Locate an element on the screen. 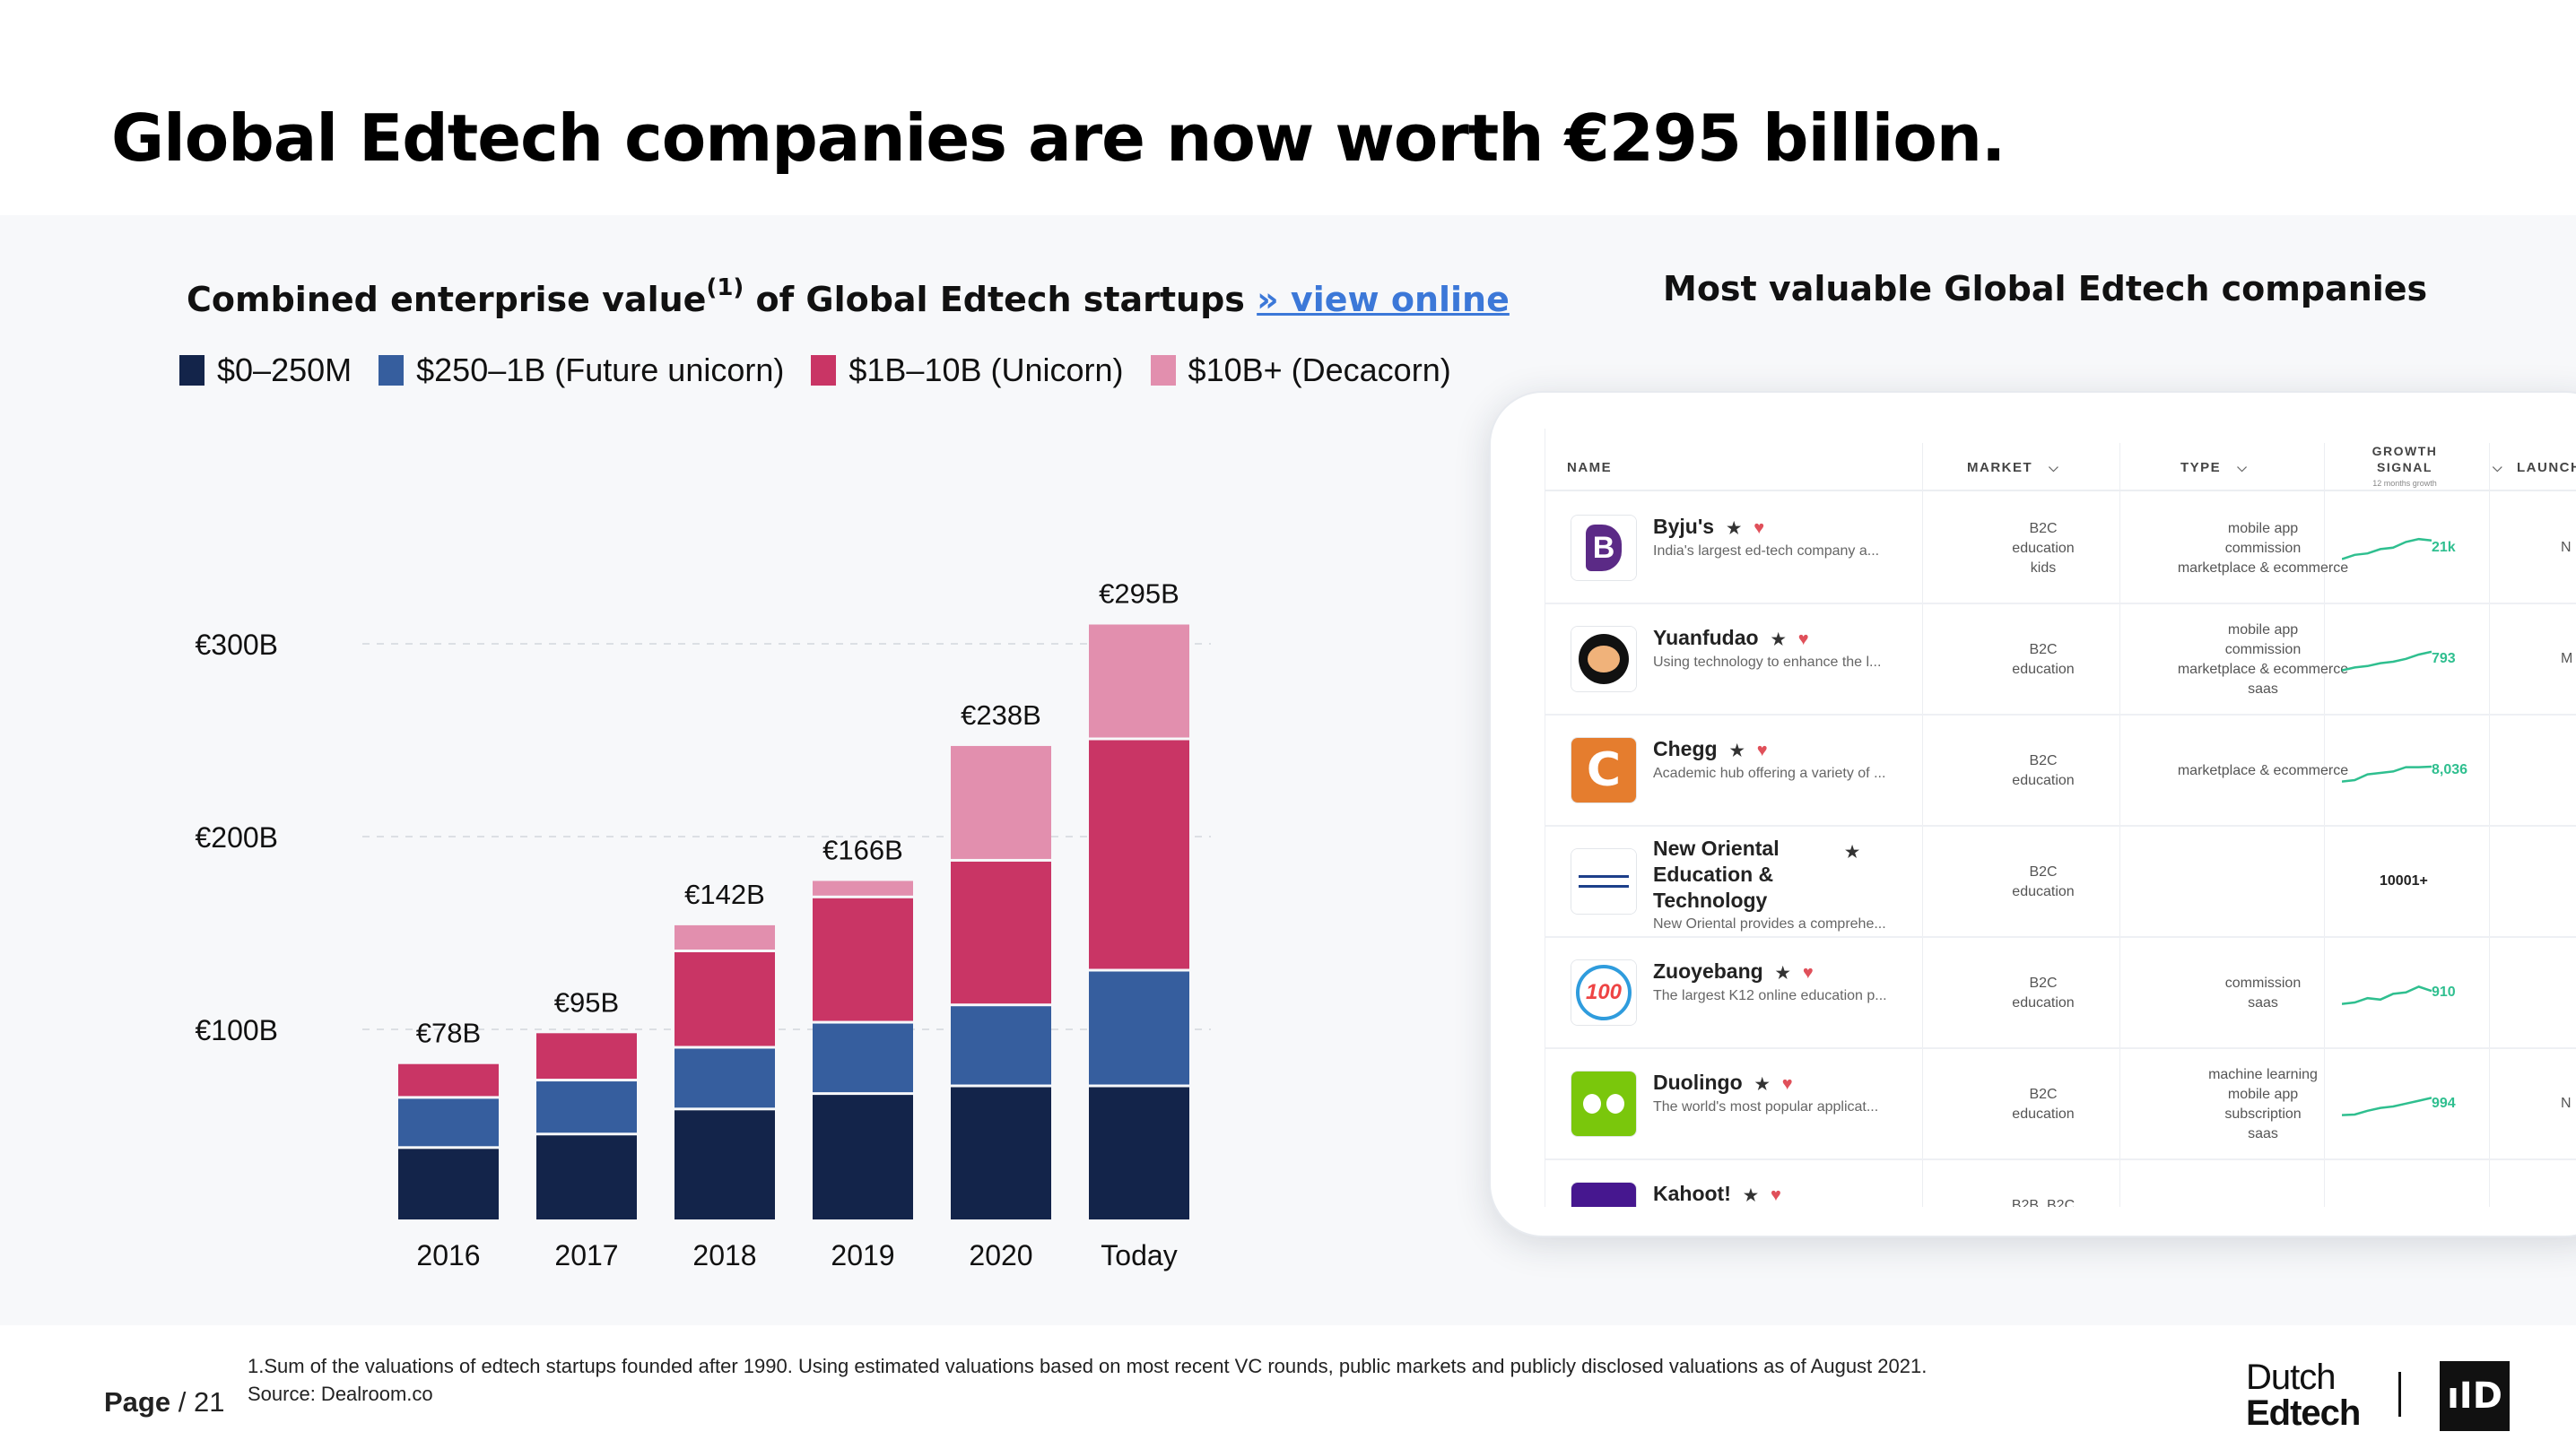 The height and width of the screenshot is (1449, 2576). growth-chevron: ⌵ is located at coordinates (2489, 467).